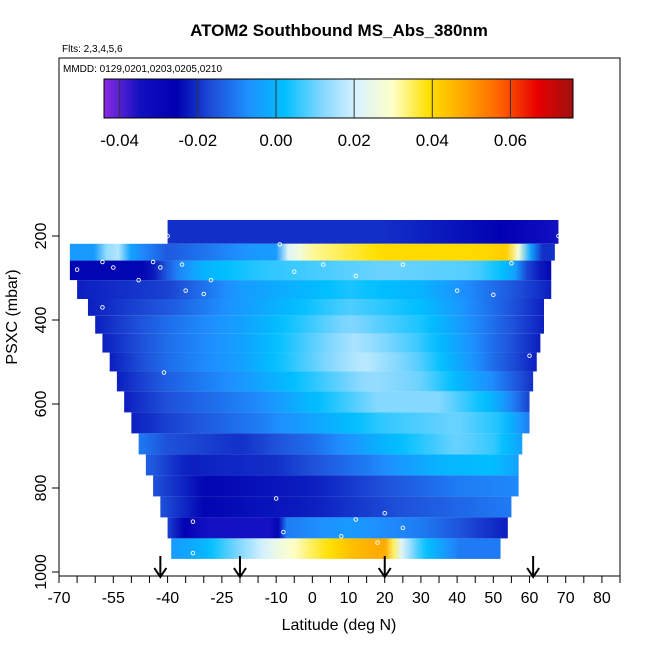 Image resolution: width=650 pixels, height=655 pixels. I want to click on dates-label: MMDD: 0129,0201,0203,0205,0210, so click(142, 69).